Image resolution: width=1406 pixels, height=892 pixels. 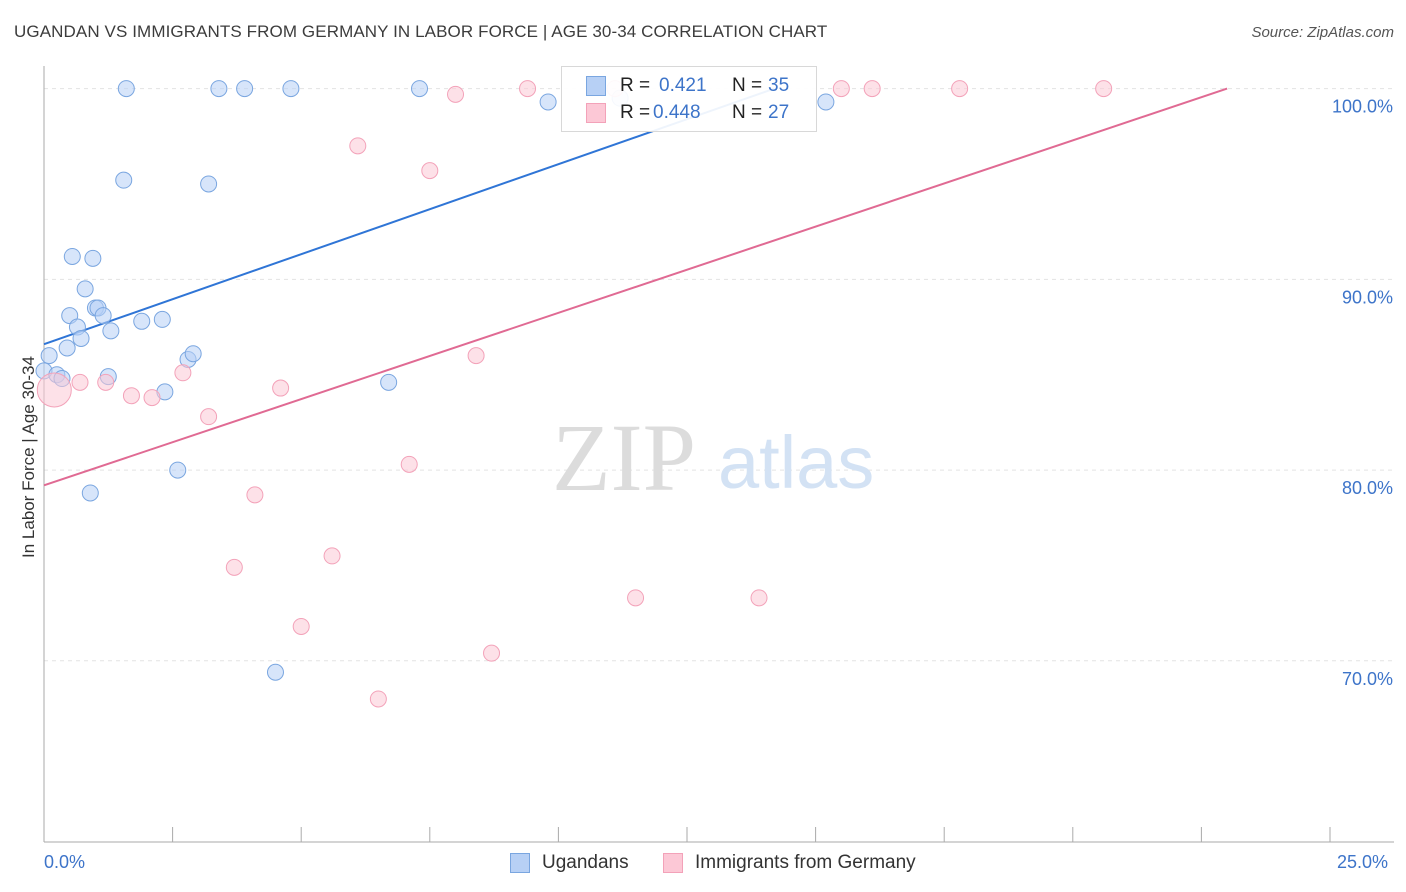 I want to click on y-tick-labels: 100.0% 90.0% 80.0% 70.0%, so click(x=1362, y=393).